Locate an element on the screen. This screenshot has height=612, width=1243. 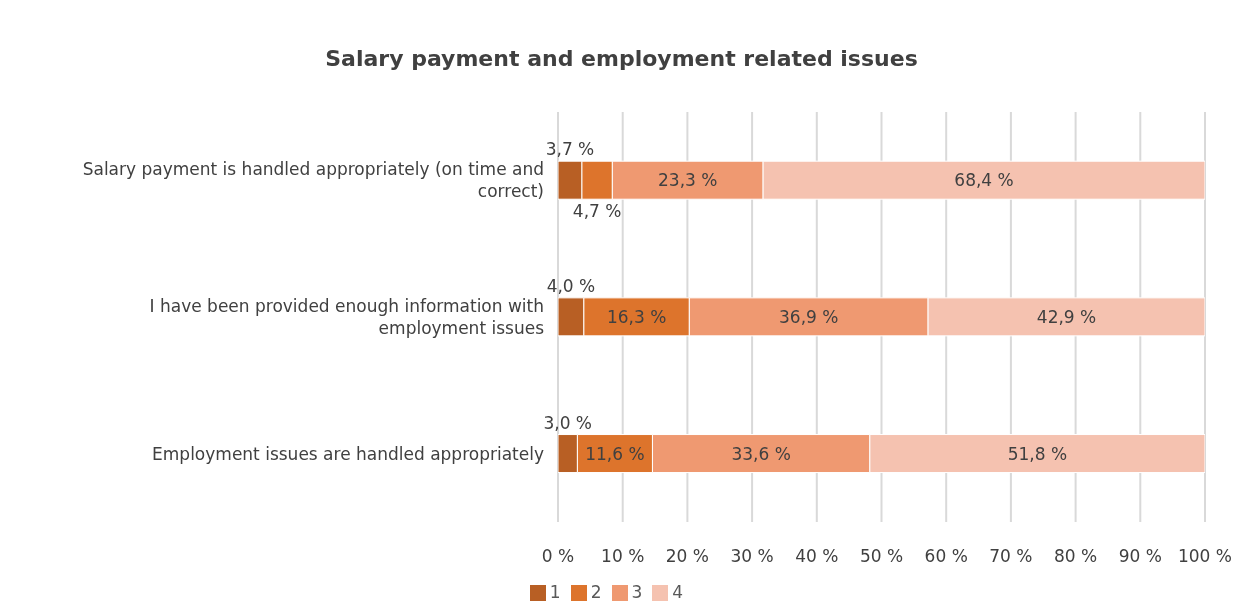
x-tick-label: 10 % is located at coordinates (623, 556).